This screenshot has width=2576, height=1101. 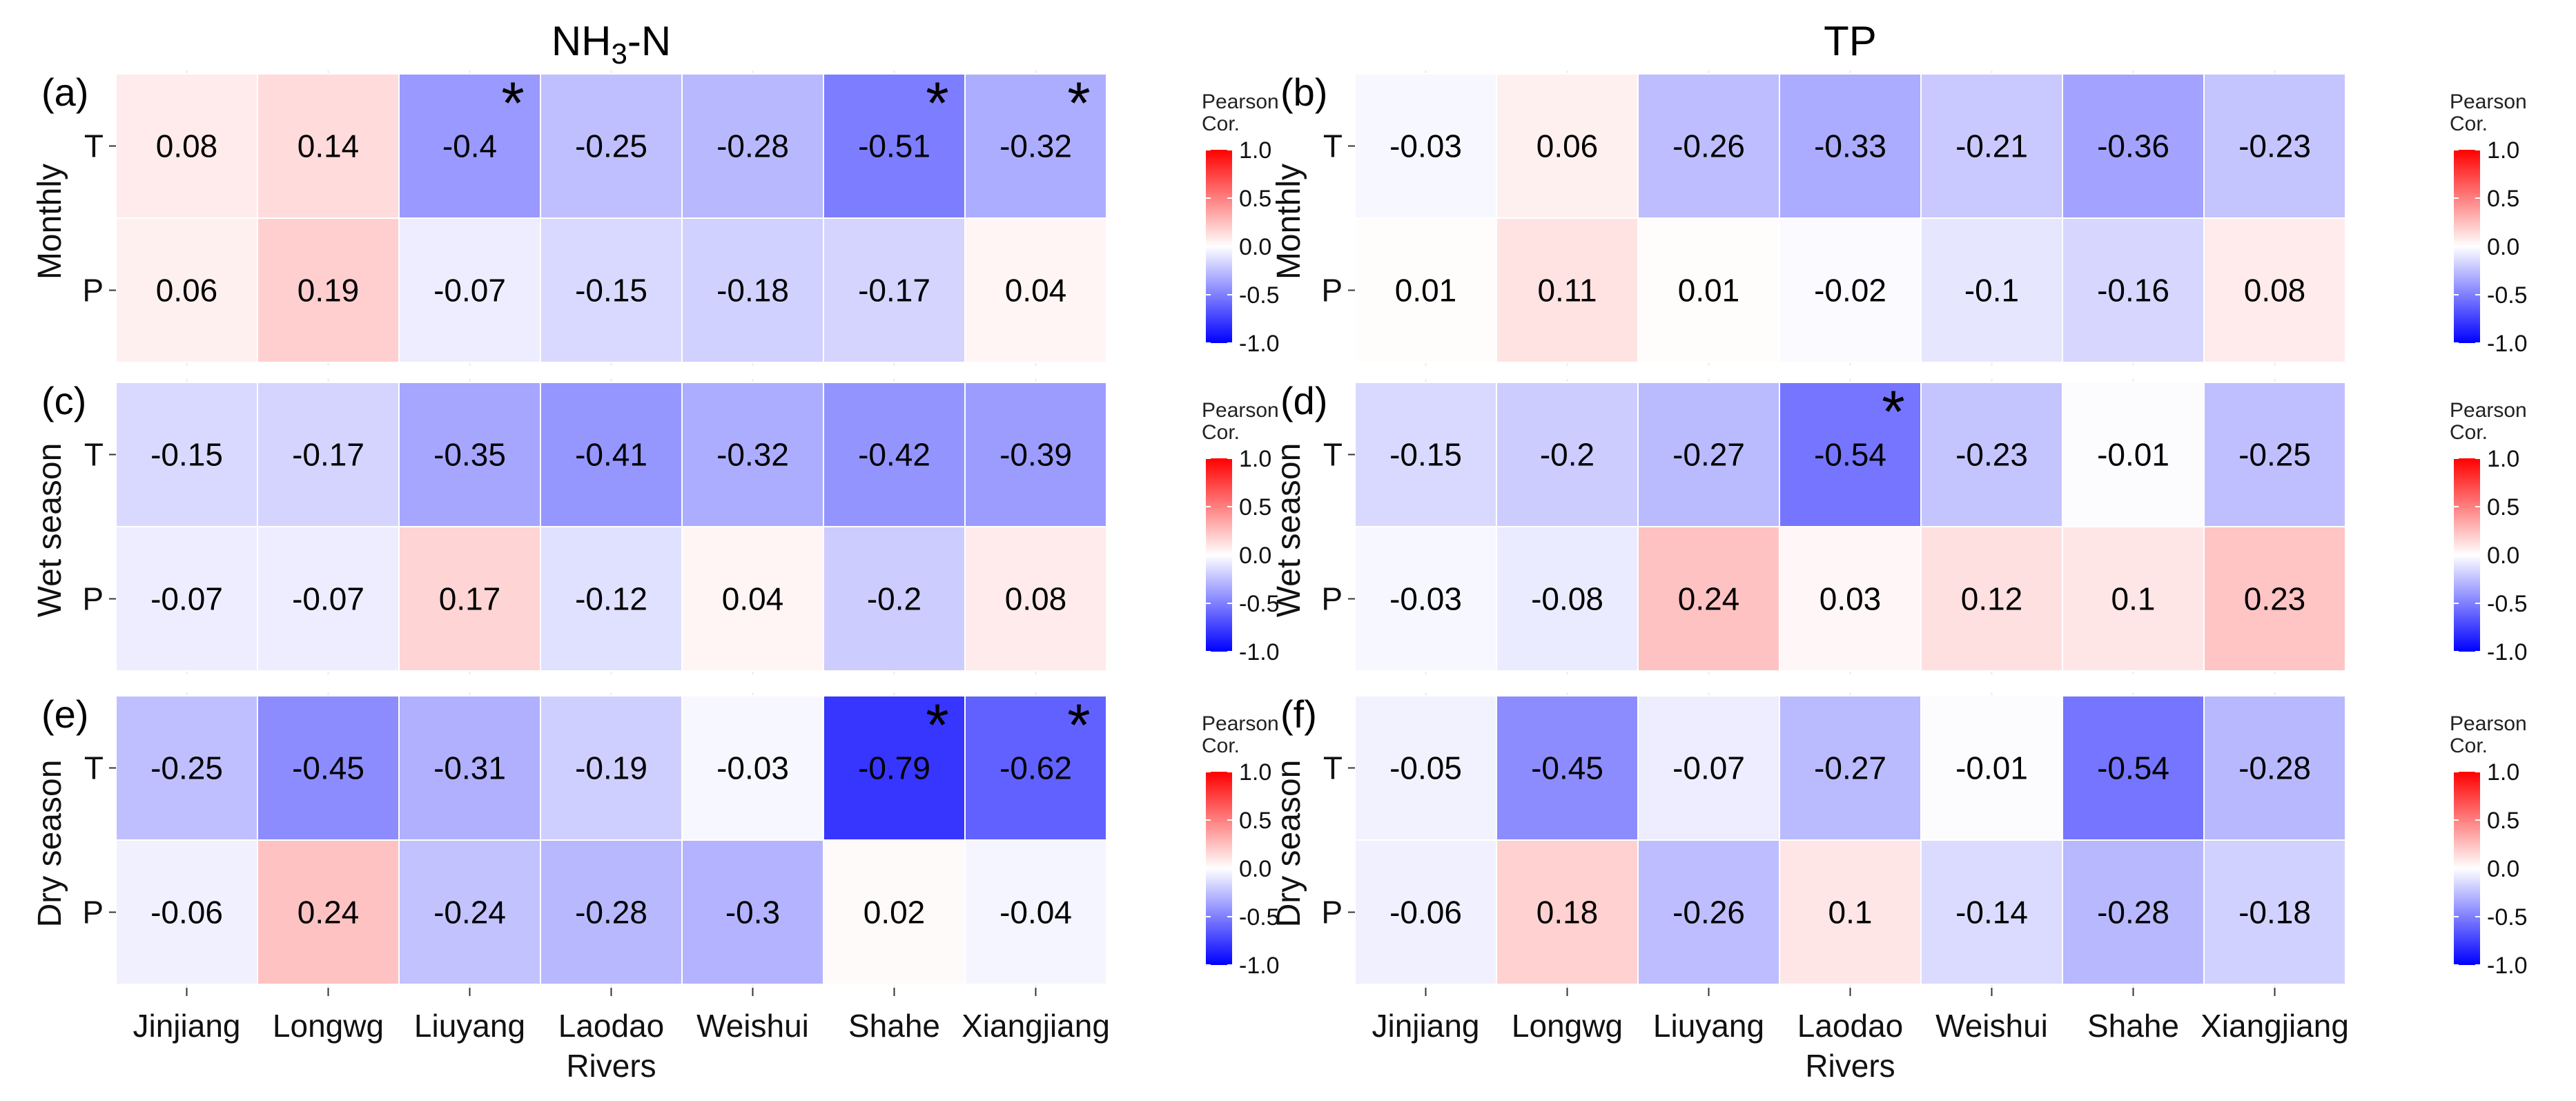 I want to click on cell-value-label: -0.02, so click(x=1850, y=291).